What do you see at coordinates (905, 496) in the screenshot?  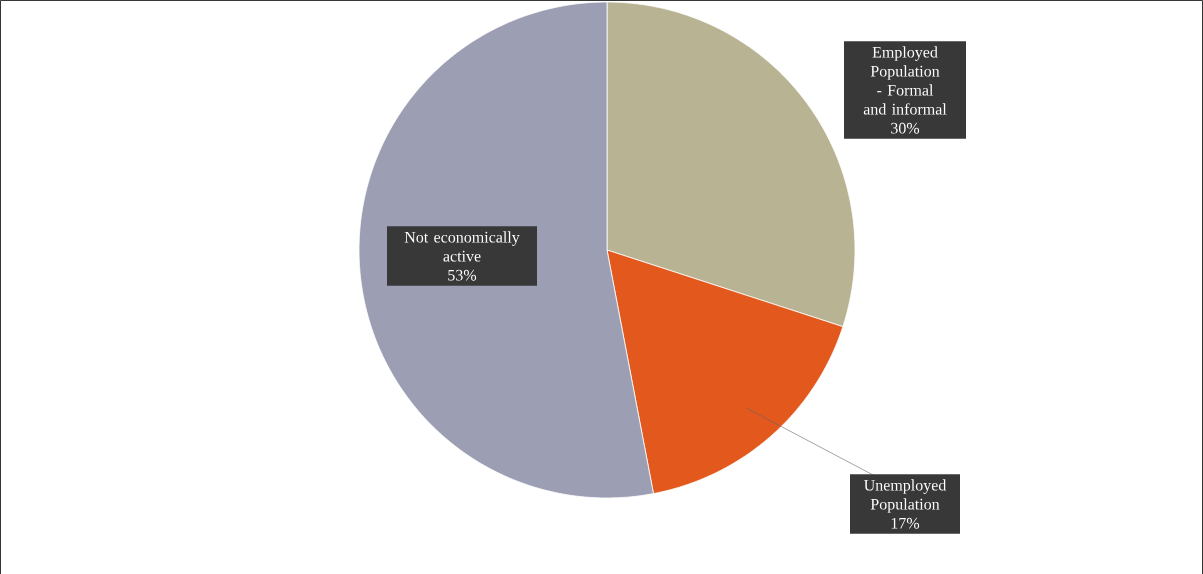 I see `slice-label: Unemployed Population` at bounding box center [905, 496].